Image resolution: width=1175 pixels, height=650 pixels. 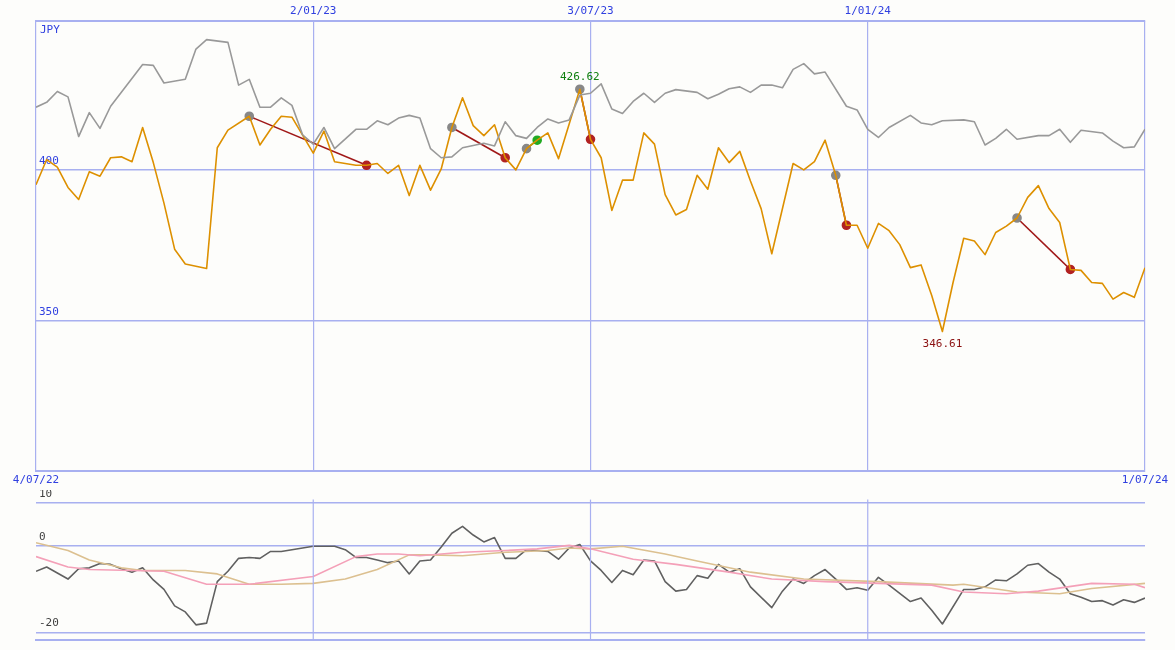 What do you see at coordinates (579, 77) in the screenshot?
I see `annotation: 426.62` at bounding box center [579, 77].